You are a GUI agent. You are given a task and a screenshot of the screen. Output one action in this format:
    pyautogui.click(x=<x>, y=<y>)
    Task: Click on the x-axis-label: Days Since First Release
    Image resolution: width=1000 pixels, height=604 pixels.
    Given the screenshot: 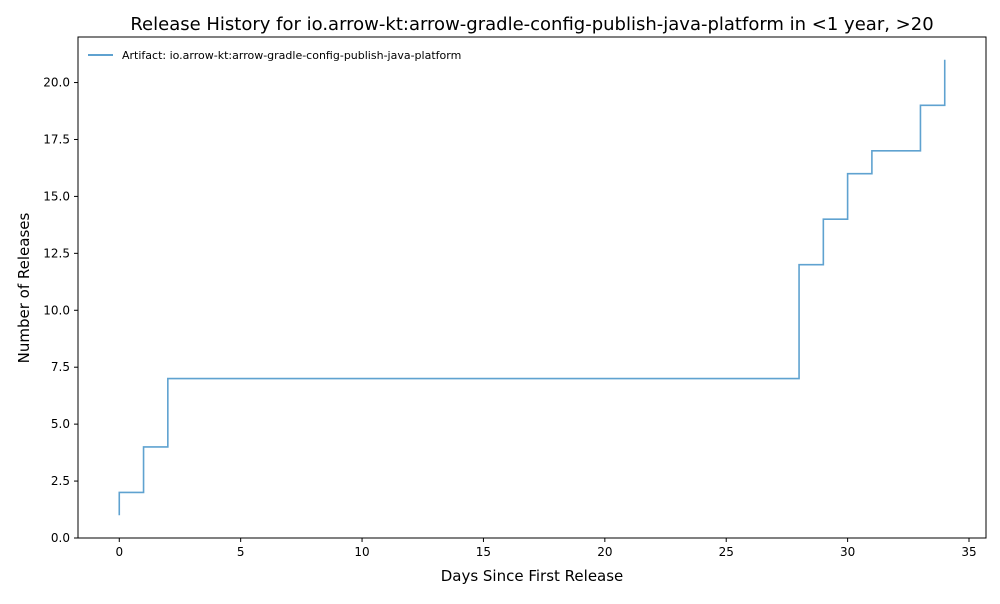 What is the action you would take?
    pyautogui.click(x=532, y=576)
    